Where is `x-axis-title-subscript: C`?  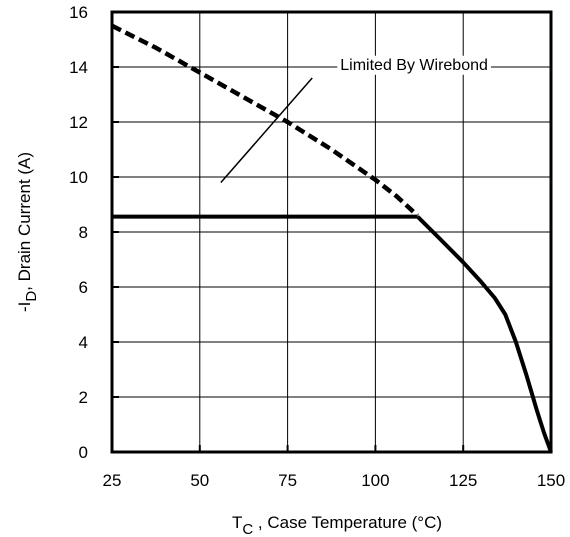
x-axis-title-subscript: C is located at coordinates (247, 529).